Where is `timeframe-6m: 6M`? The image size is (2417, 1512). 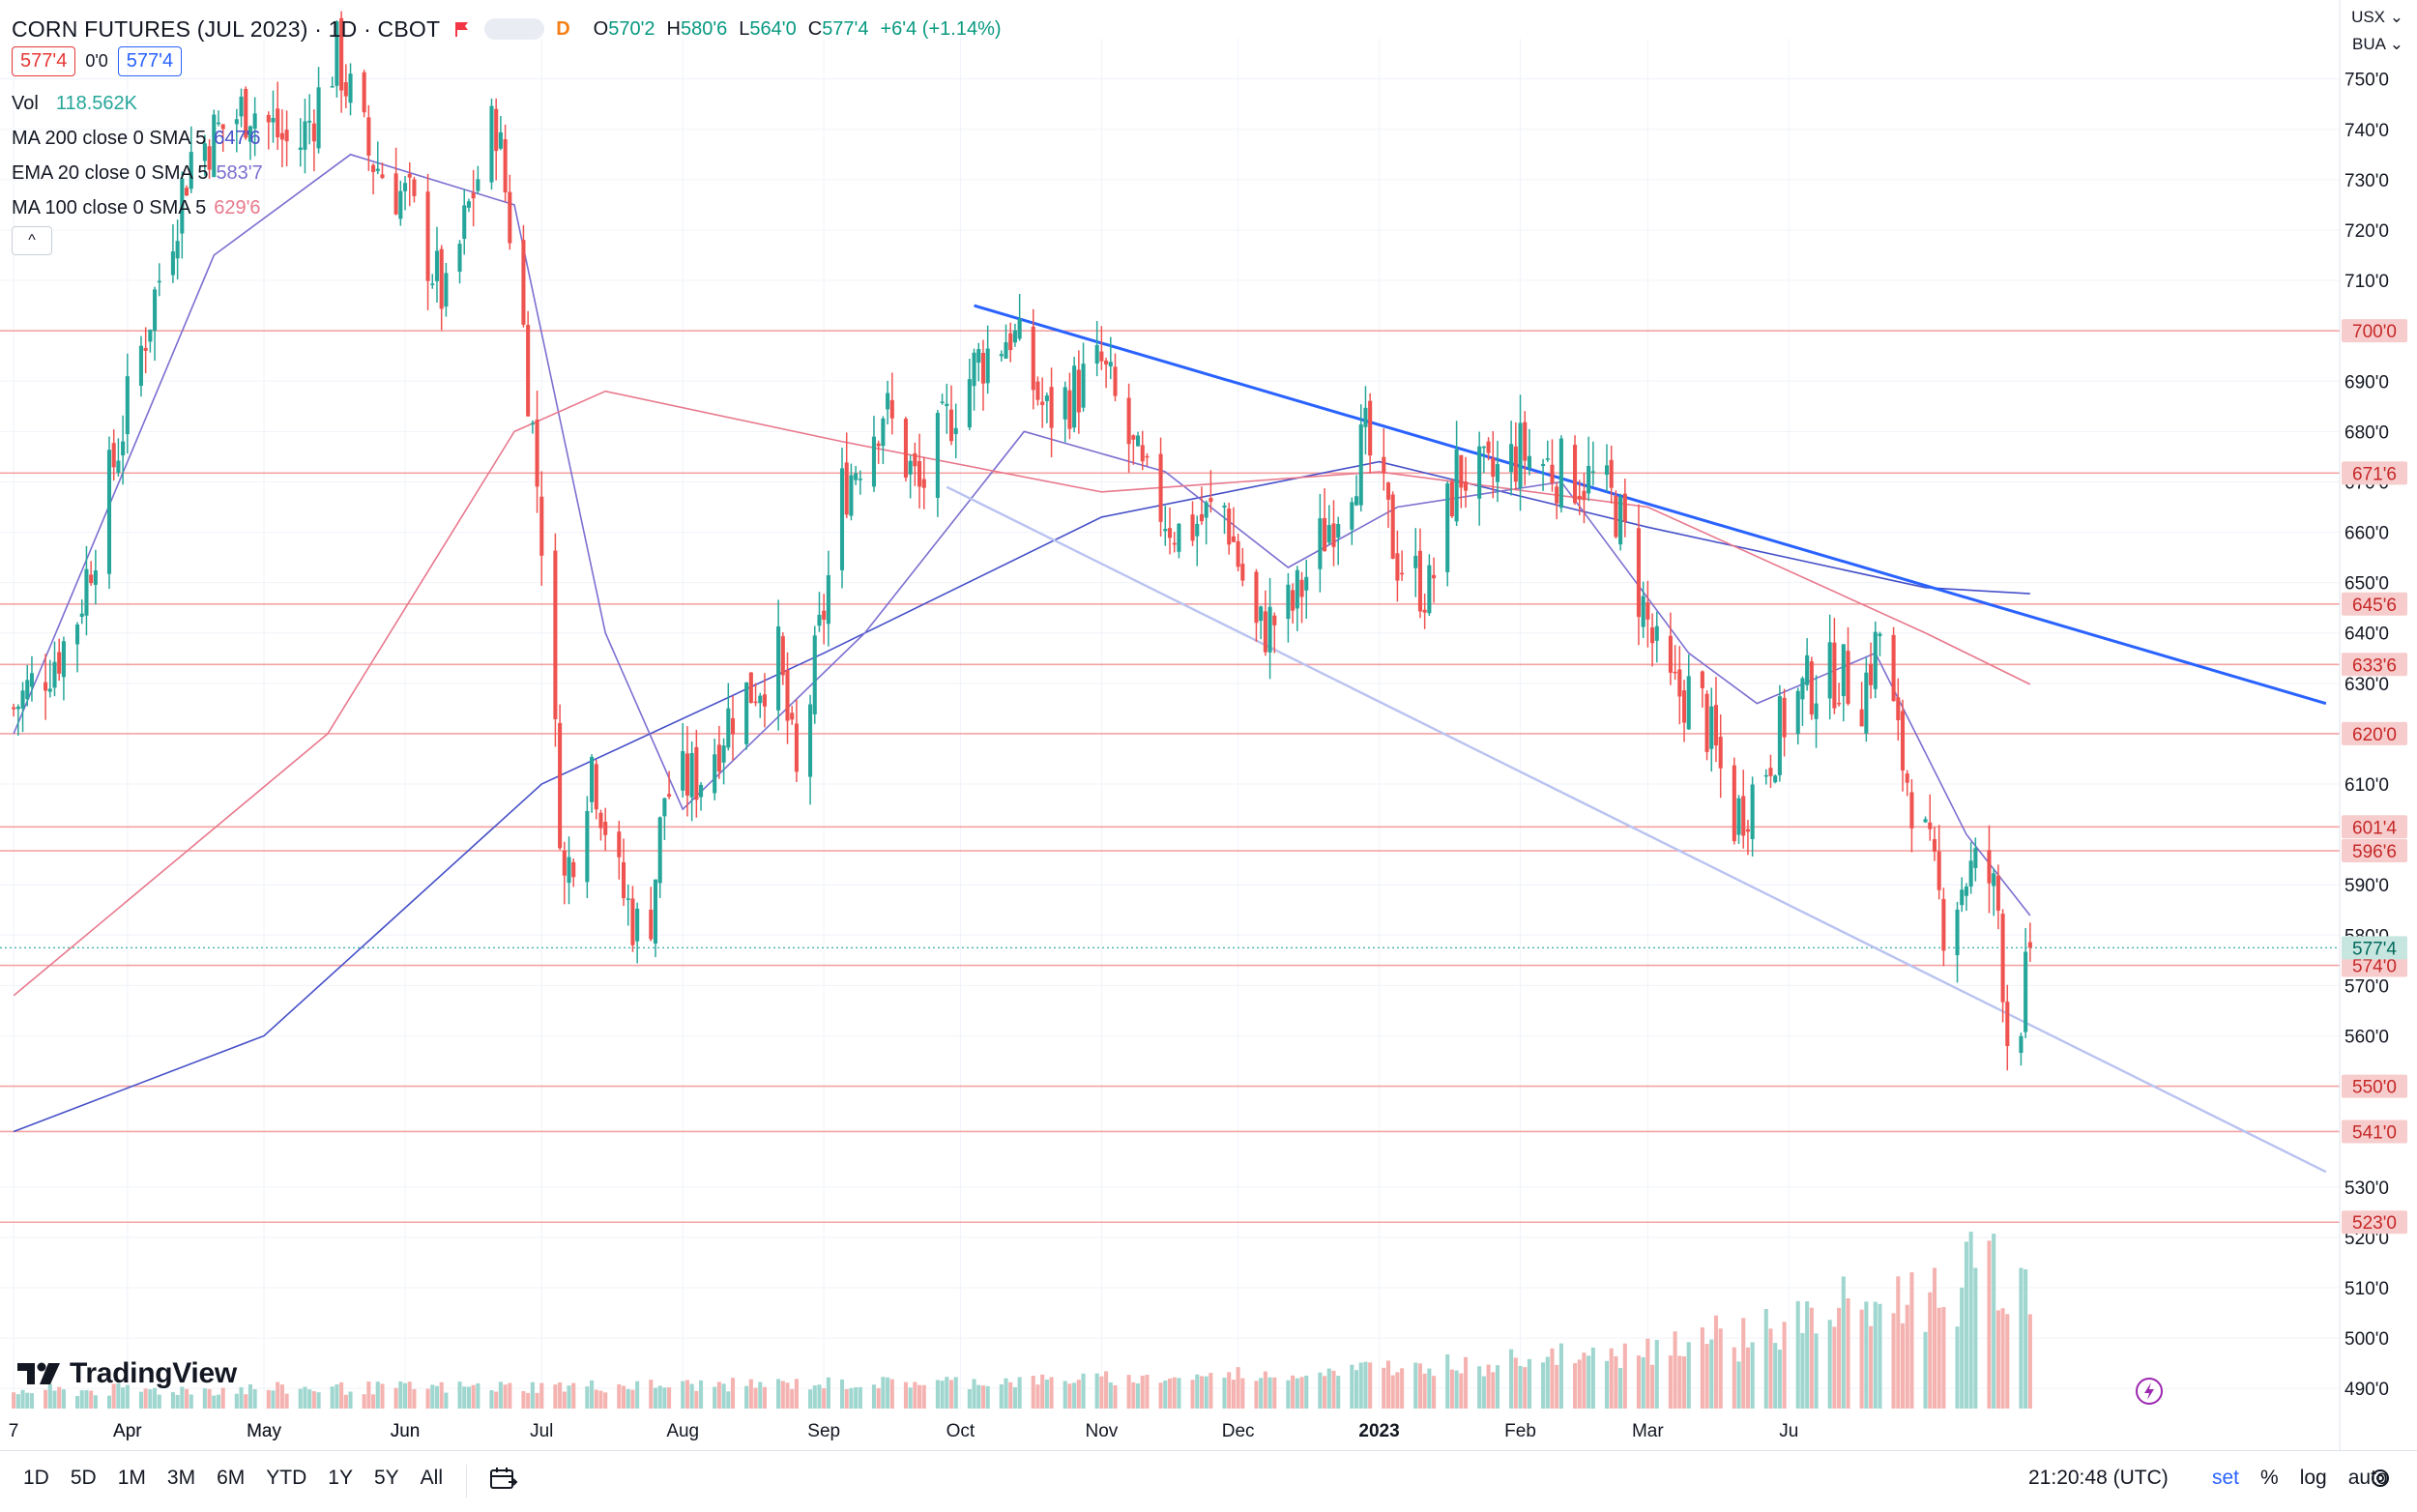
timeframe-6m: 6M is located at coordinates (231, 1478).